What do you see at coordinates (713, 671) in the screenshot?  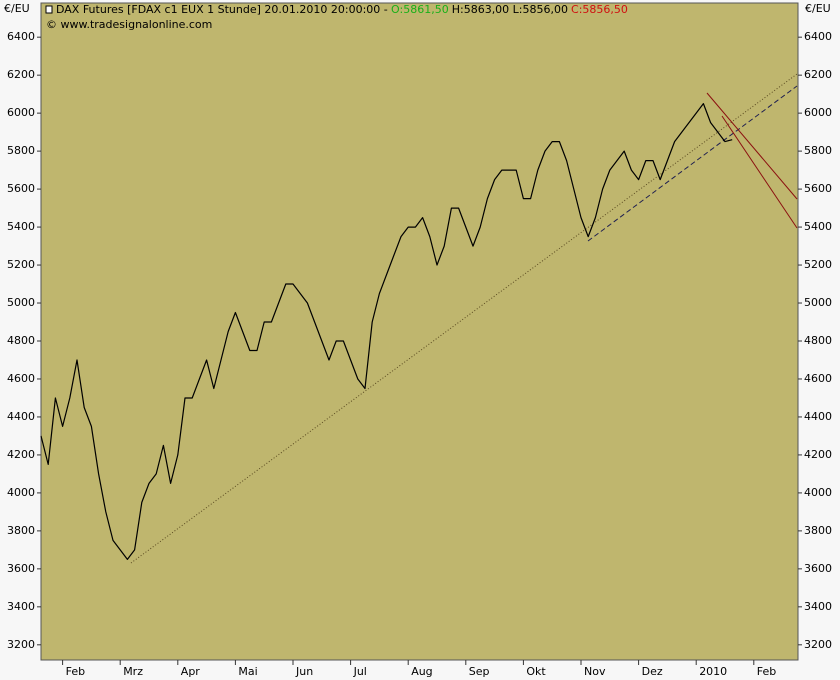 I see `x-tick-label: 2010` at bounding box center [713, 671].